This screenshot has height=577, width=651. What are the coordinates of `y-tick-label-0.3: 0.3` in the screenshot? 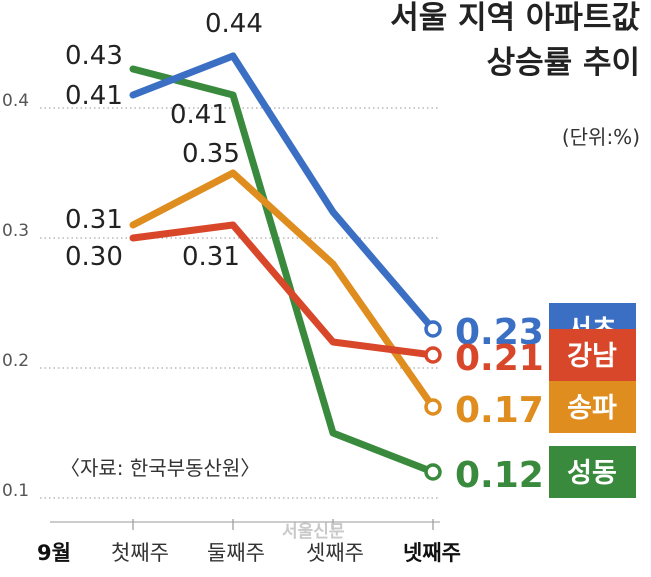 It's located at (15, 231).